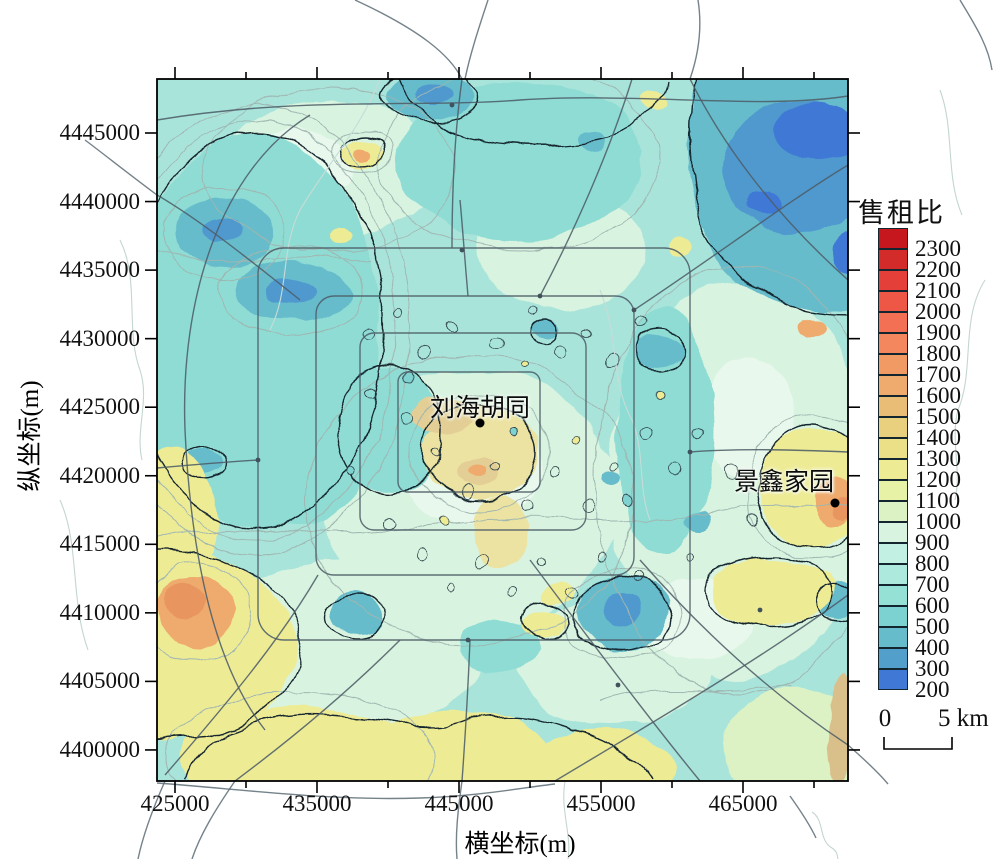 Image resolution: width=1000 pixels, height=859 pixels. What do you see at coordinates (932, 542) in the screenshot?
I see `legend-value-label: 900` at bounding box center [932, 542].